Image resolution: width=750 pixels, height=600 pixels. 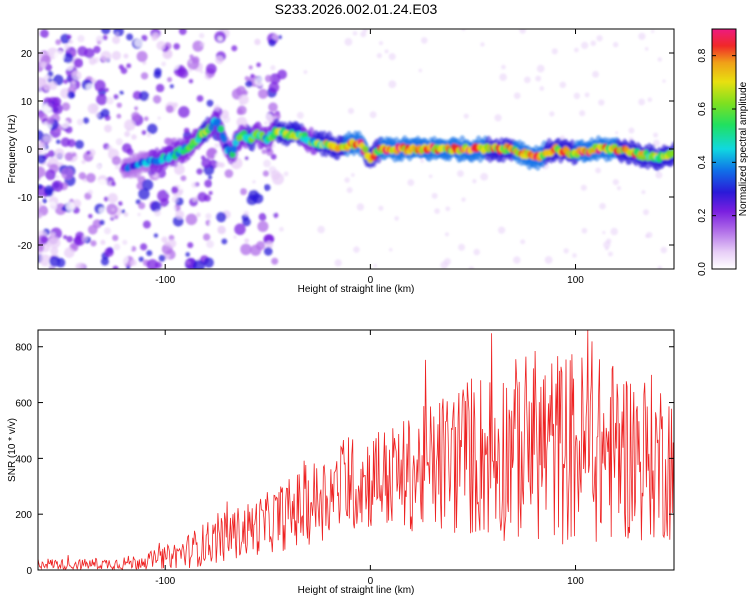 I want to click on spectrogram-xtick-label: -100, so click(x=165, y=280).